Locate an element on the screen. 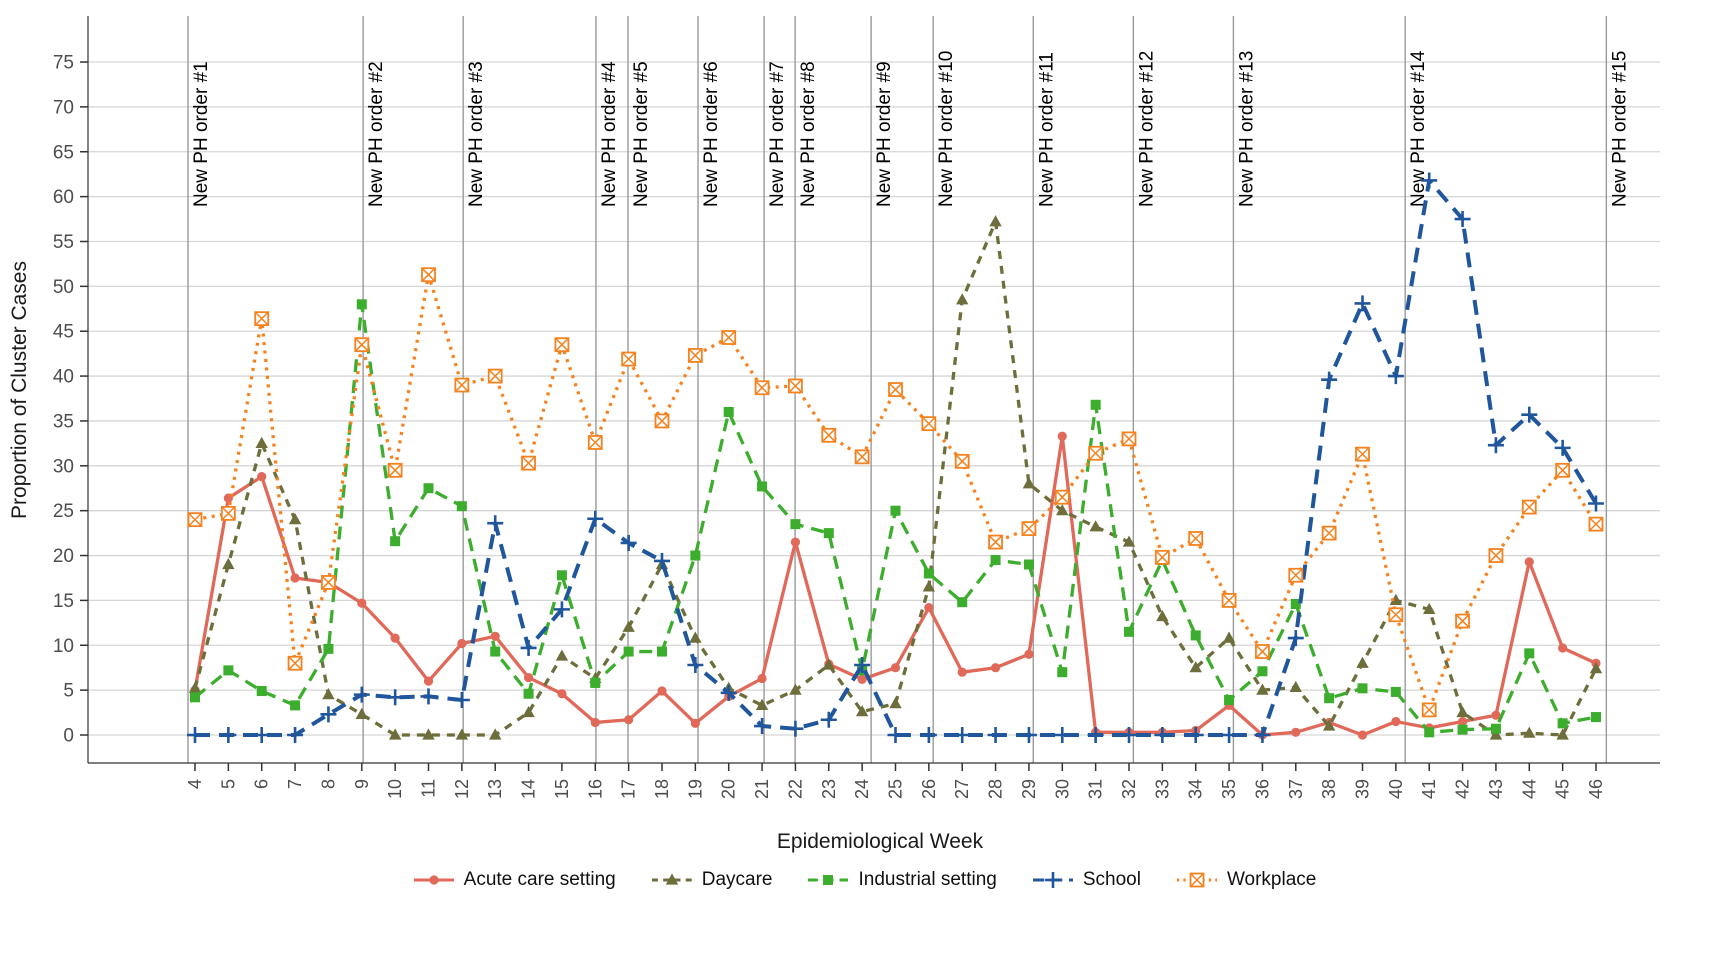 Image resolution: width=1728 pixels, height=960 pixels. x-tick-label: 22 is located at coordinates (795, 789).